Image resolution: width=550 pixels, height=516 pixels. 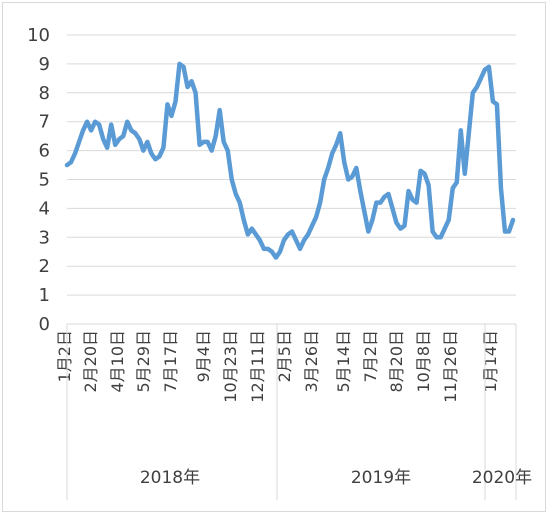 What do you see at coordinates (44, 295) in the screenshot?
I see `y-tick-label-1: 1` at bounding box center [44, 295].